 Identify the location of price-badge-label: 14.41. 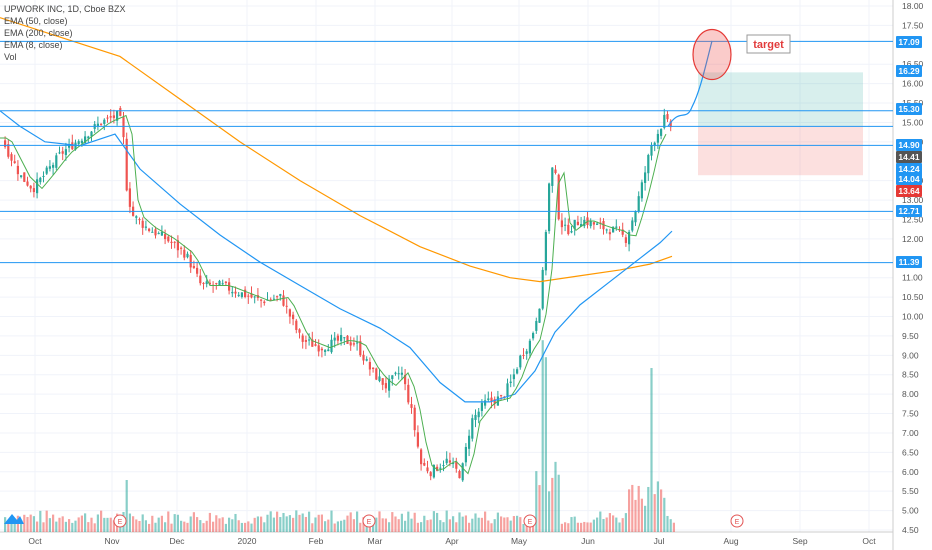
(909, 157).